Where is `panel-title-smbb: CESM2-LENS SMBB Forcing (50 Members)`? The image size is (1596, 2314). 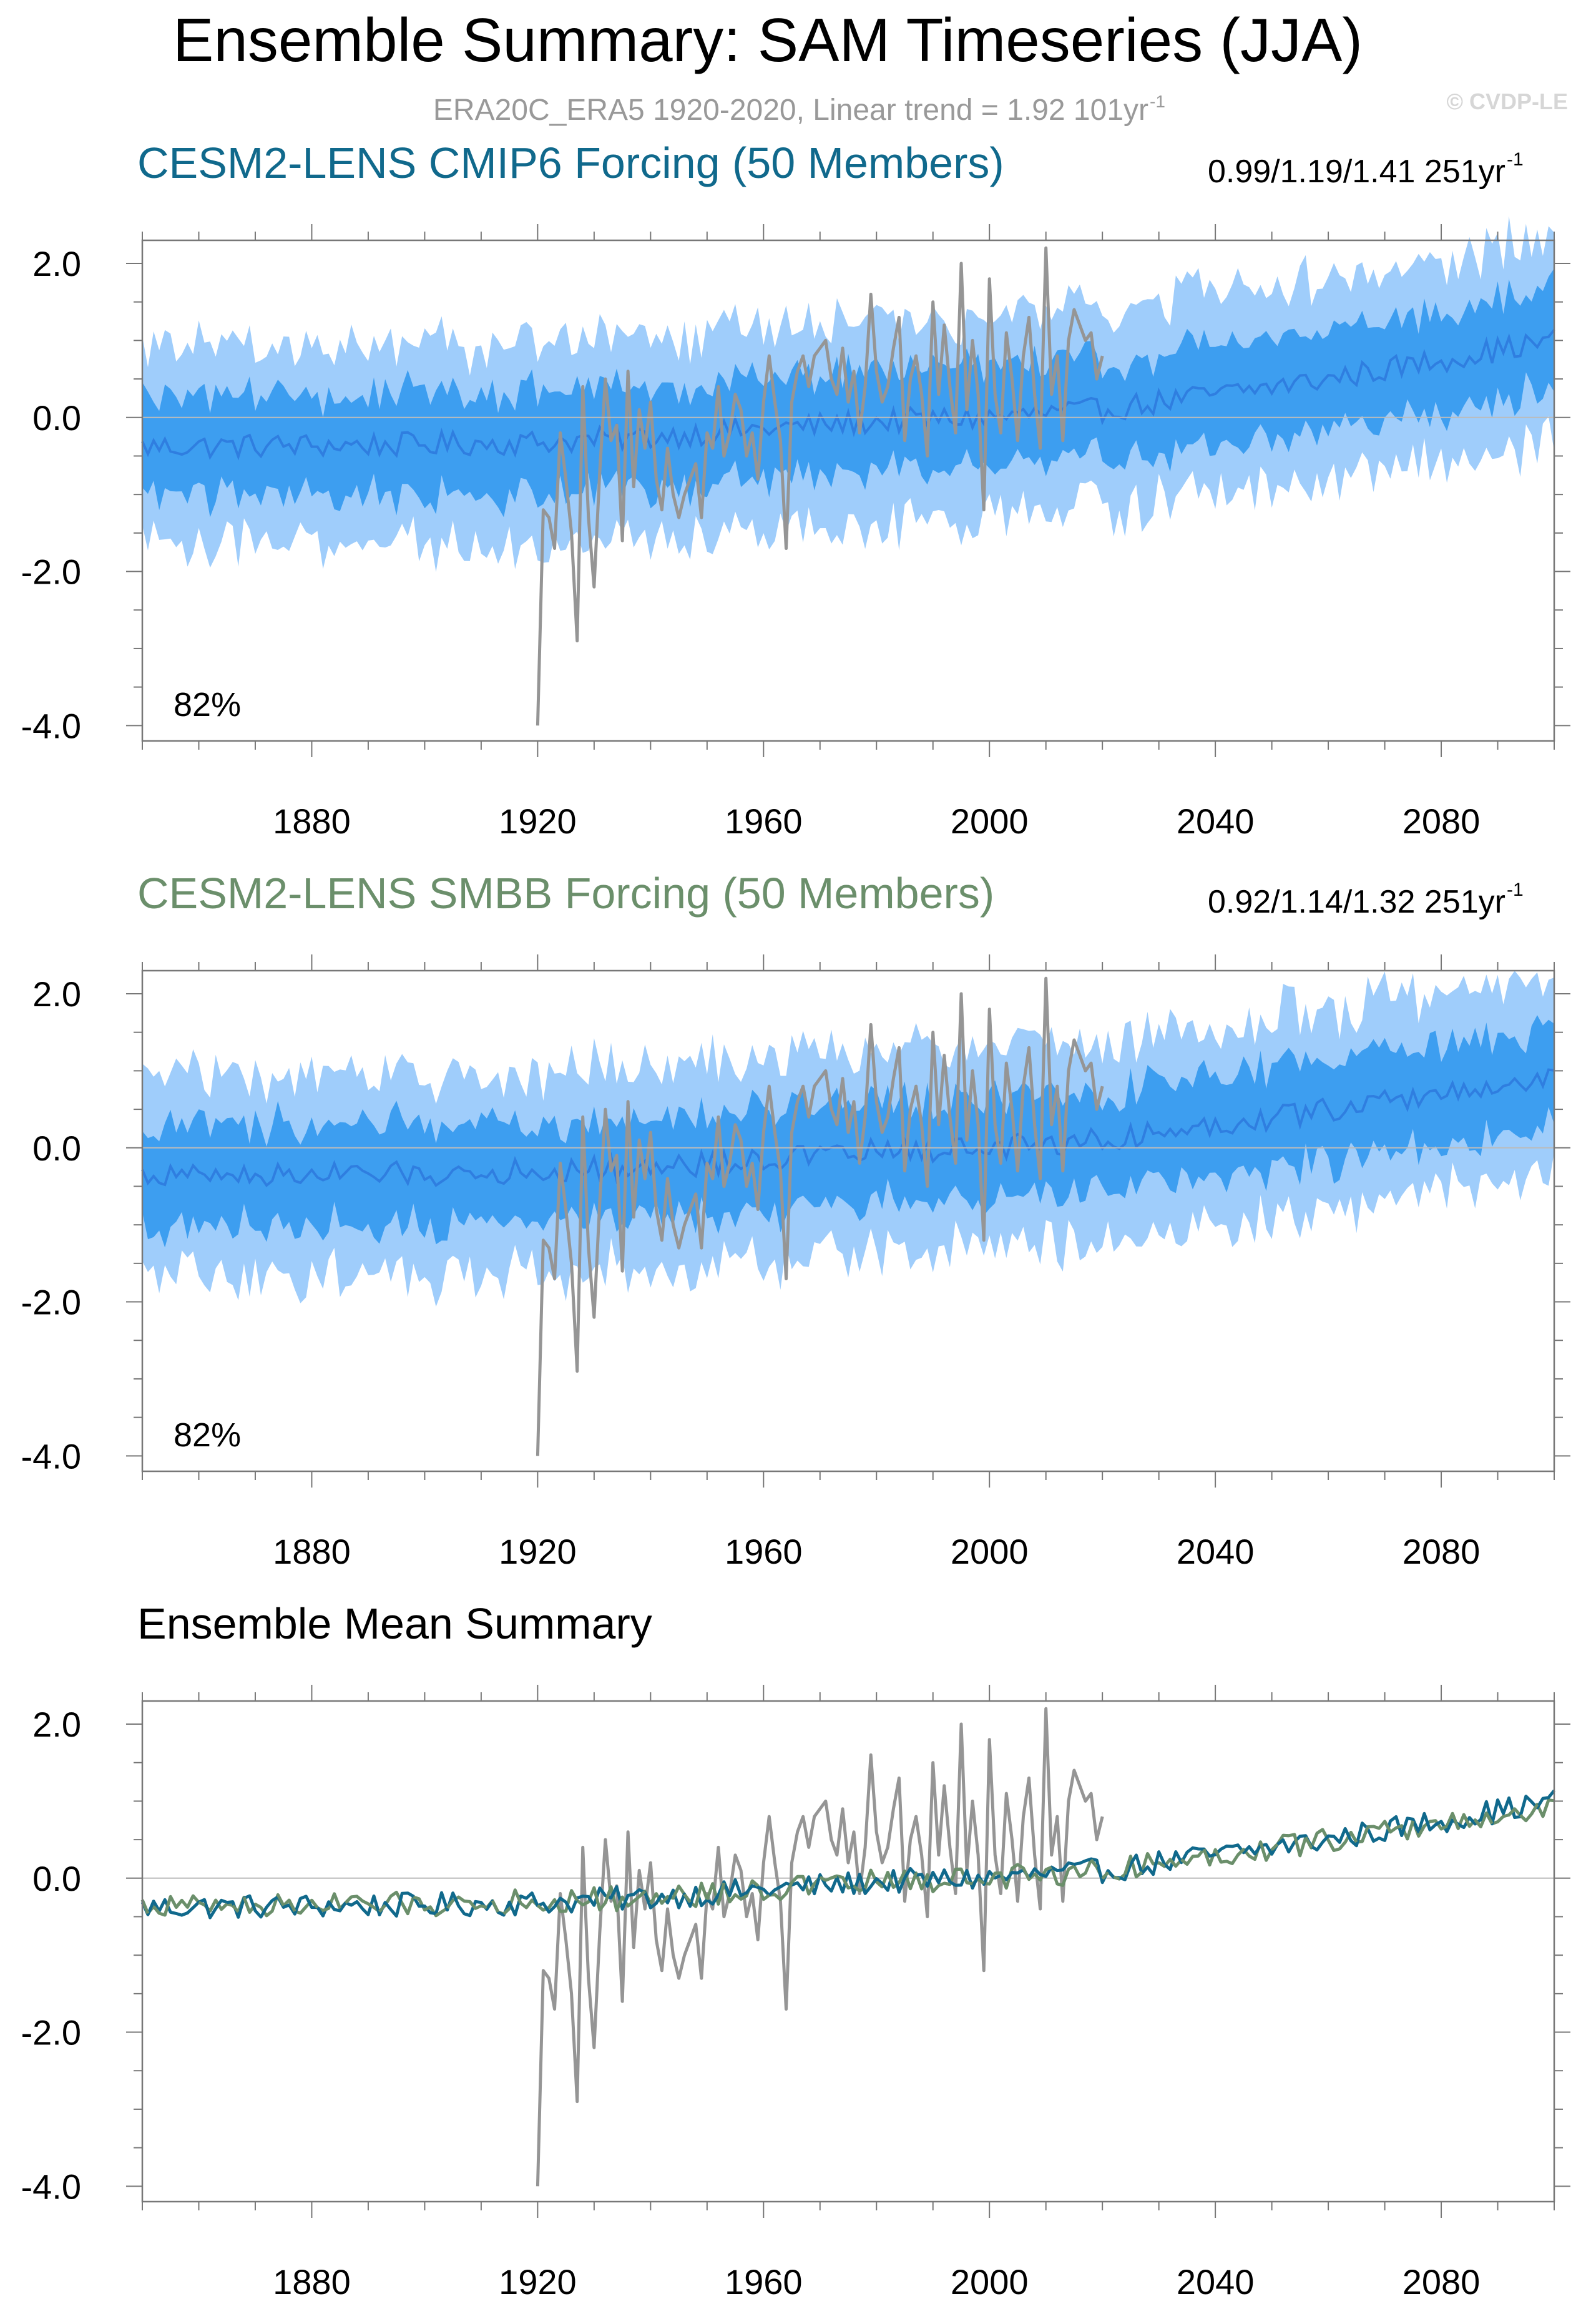
panel-title-smbb: CESM2-LENS SMBB Forcing (50 Members) is located at coordinates (565, 893).